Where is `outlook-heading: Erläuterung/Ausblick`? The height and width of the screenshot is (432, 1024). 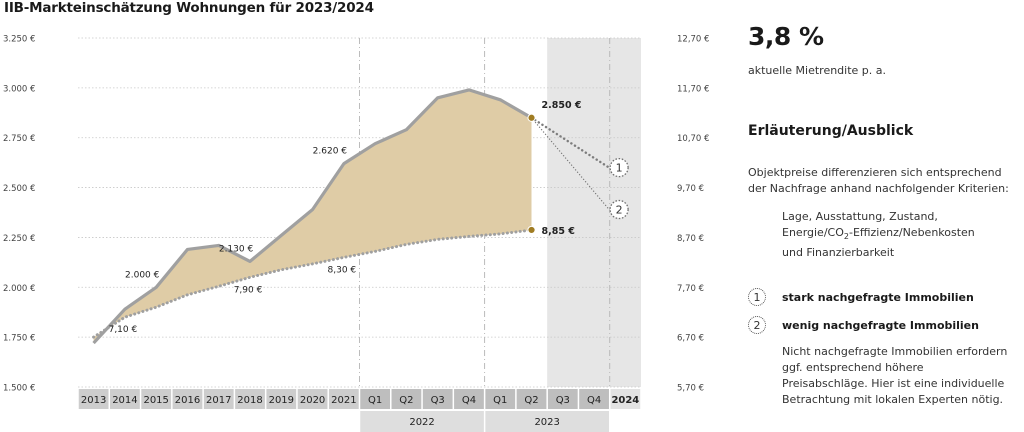
outlook-heading: Erläuterung/Ausblick is located at coordinates (831, 131).